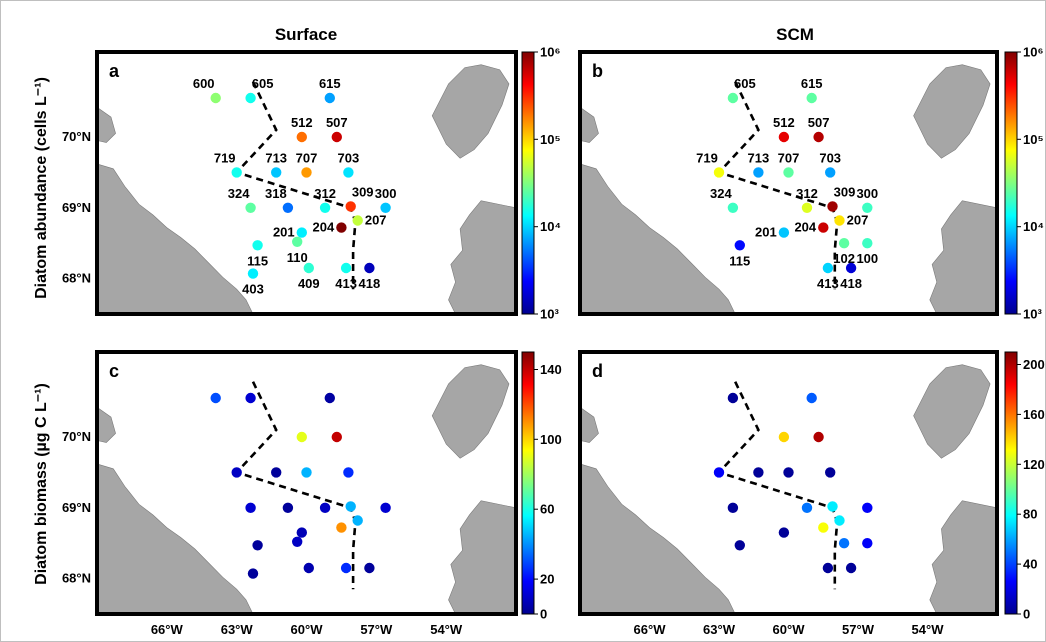 The image size is (1046, 642). I want to click on station-label: 413, so click(828, 283).